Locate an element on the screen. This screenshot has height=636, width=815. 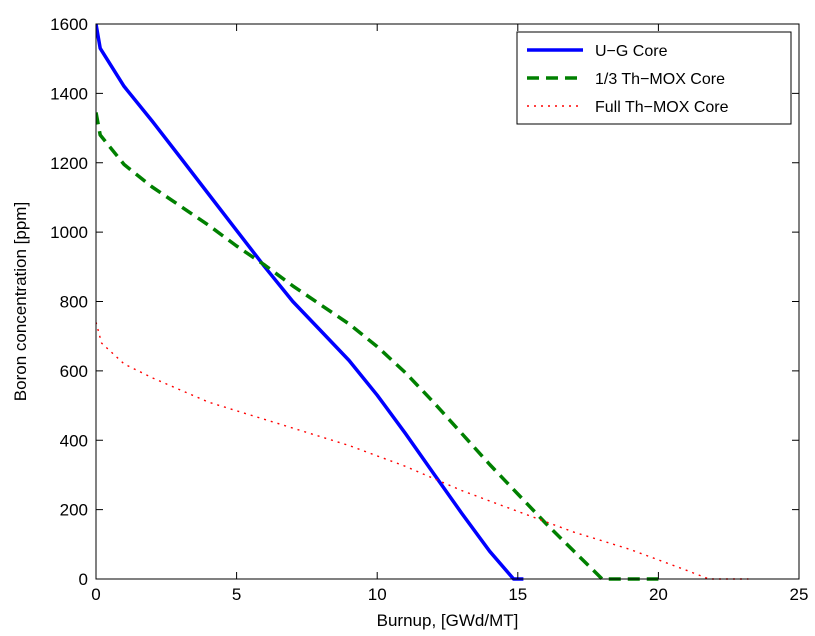
x-tick-label: 10 is located at coordinates (377, 594).